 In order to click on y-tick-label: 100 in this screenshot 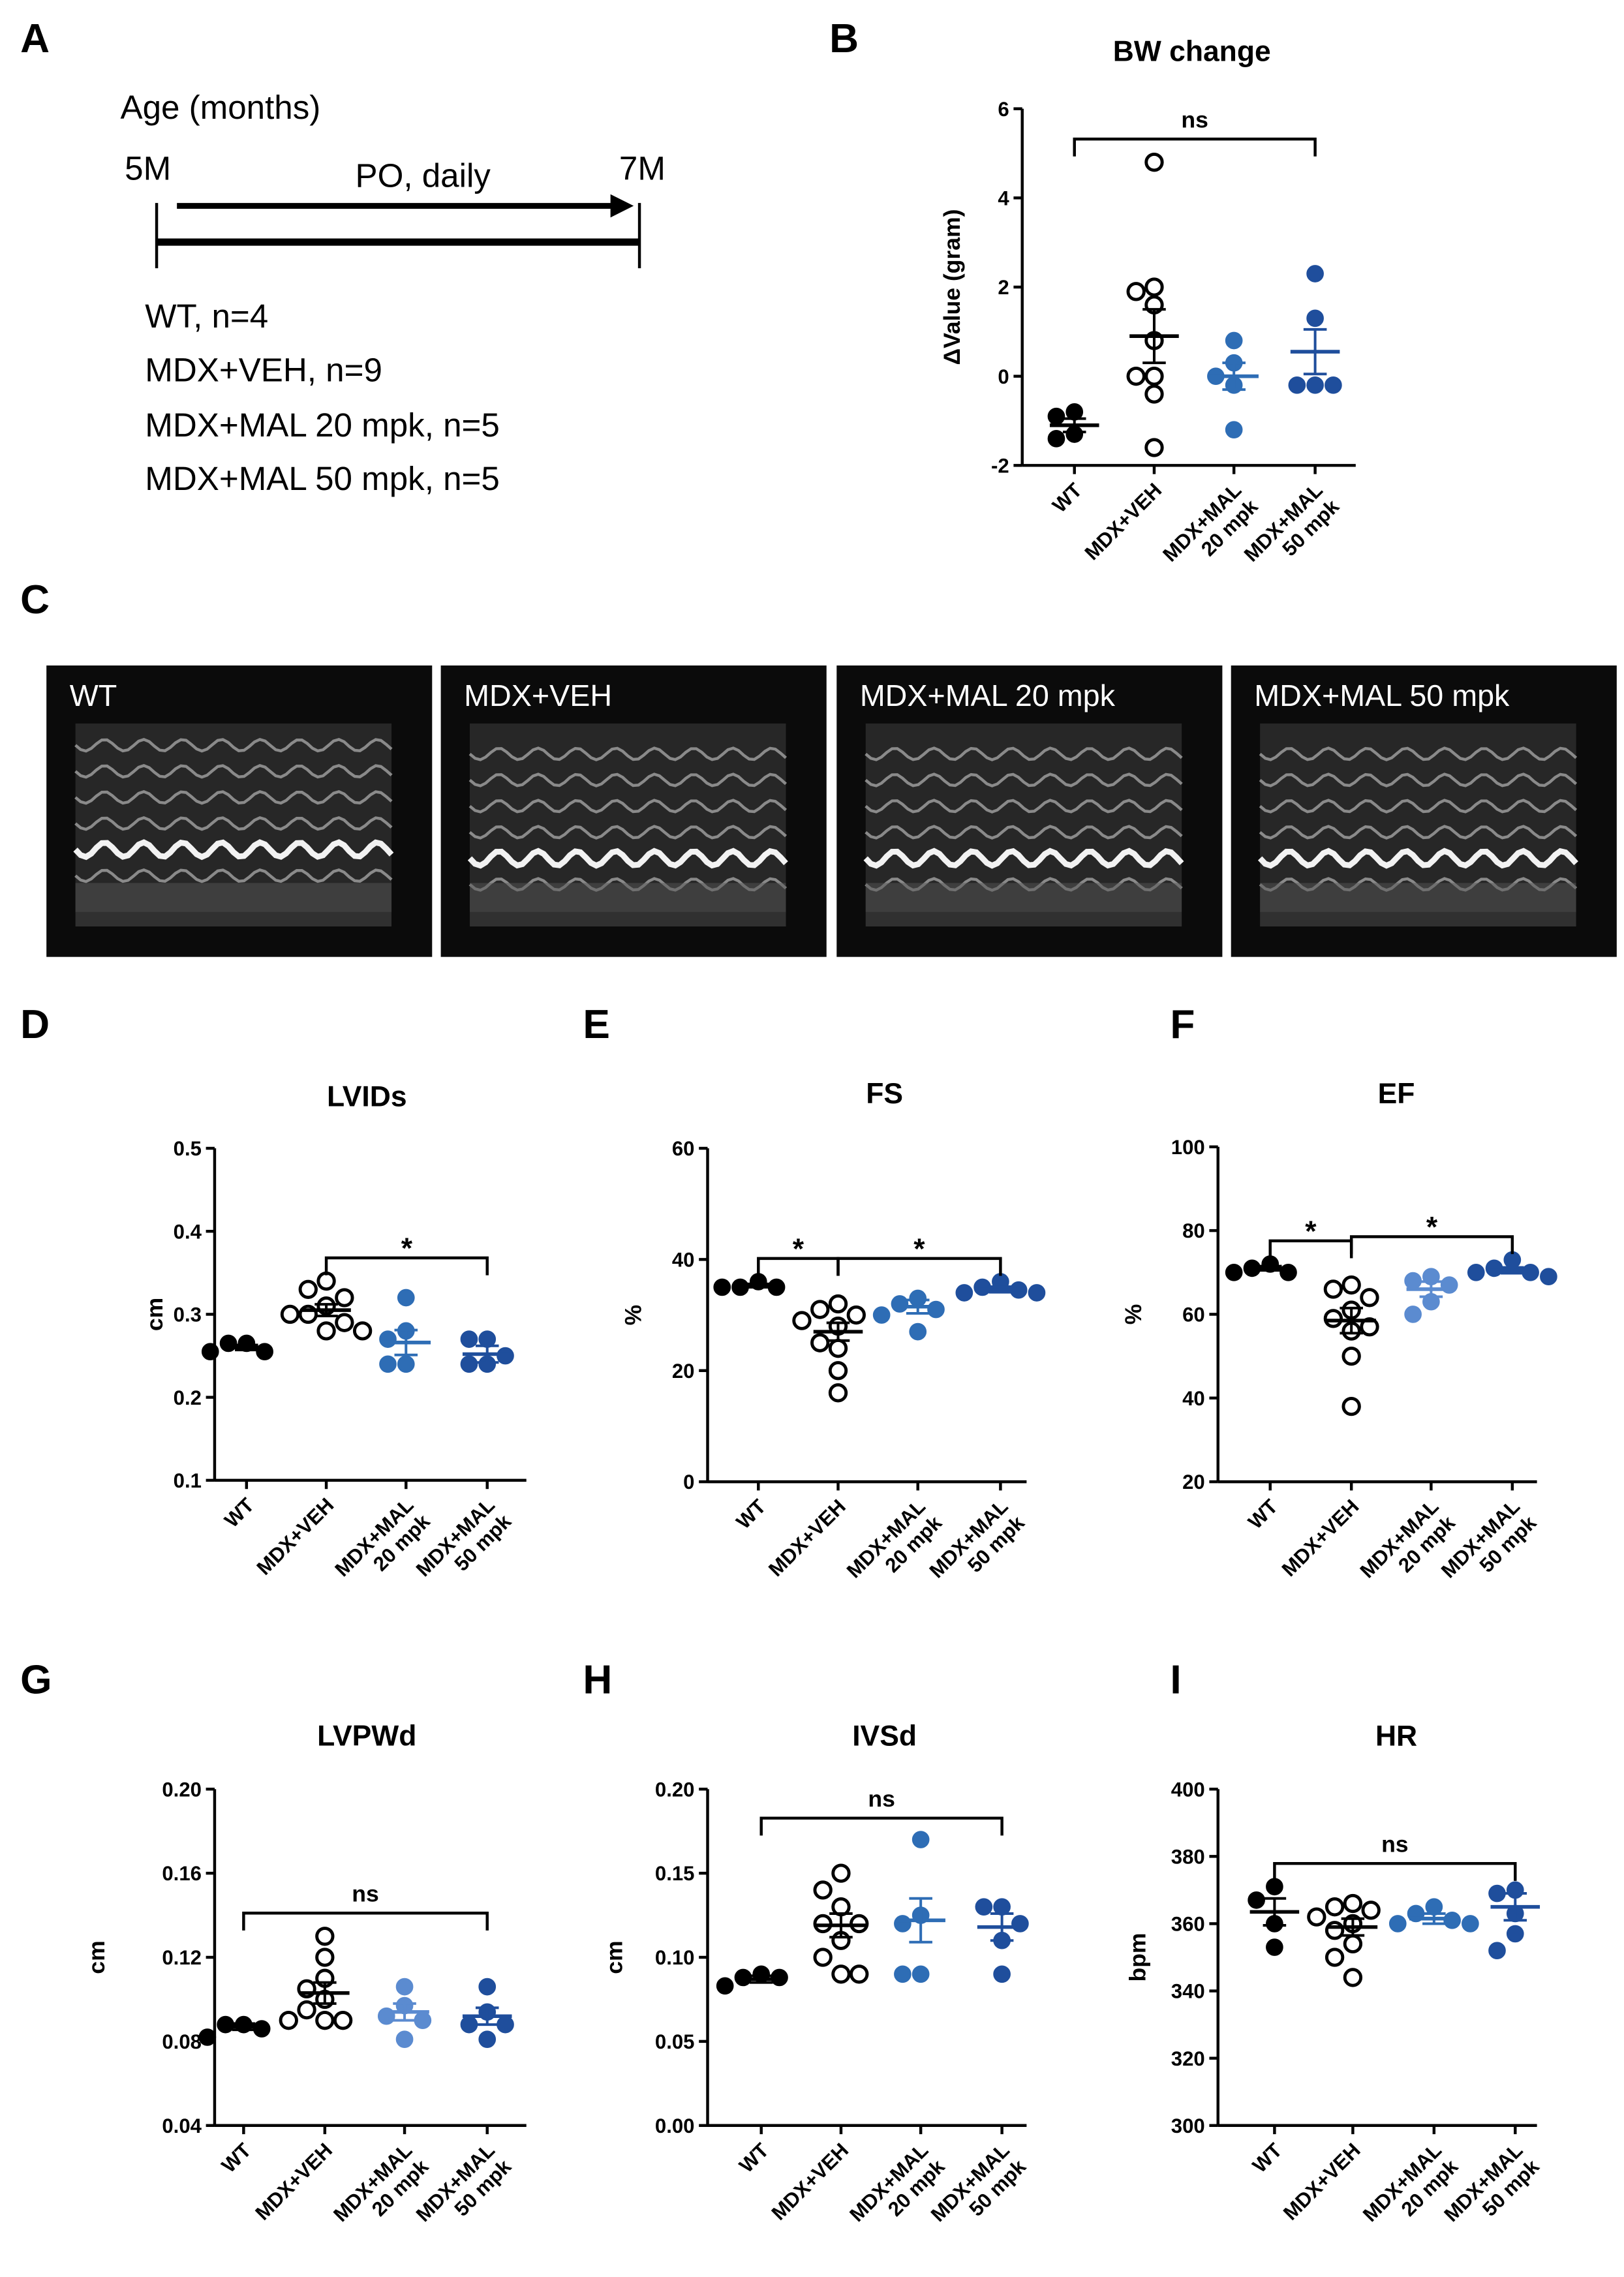, I will do `click(1188, 1147)`.